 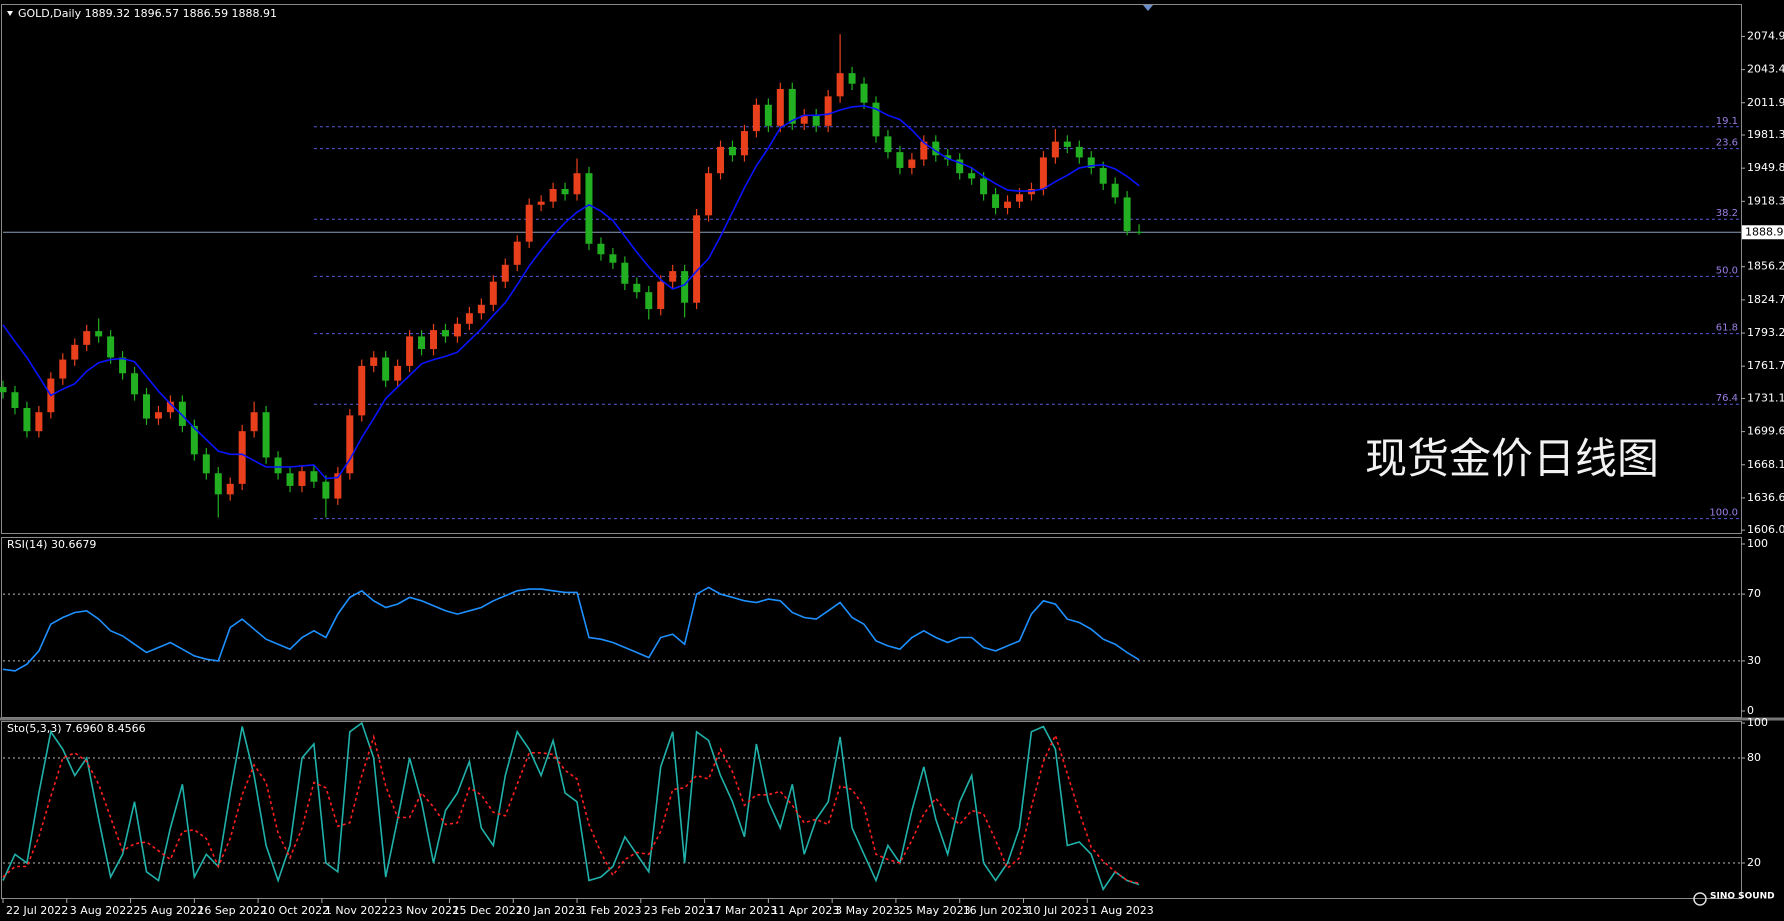 I want to click on last-price-box, so click(x=1763, y=232).